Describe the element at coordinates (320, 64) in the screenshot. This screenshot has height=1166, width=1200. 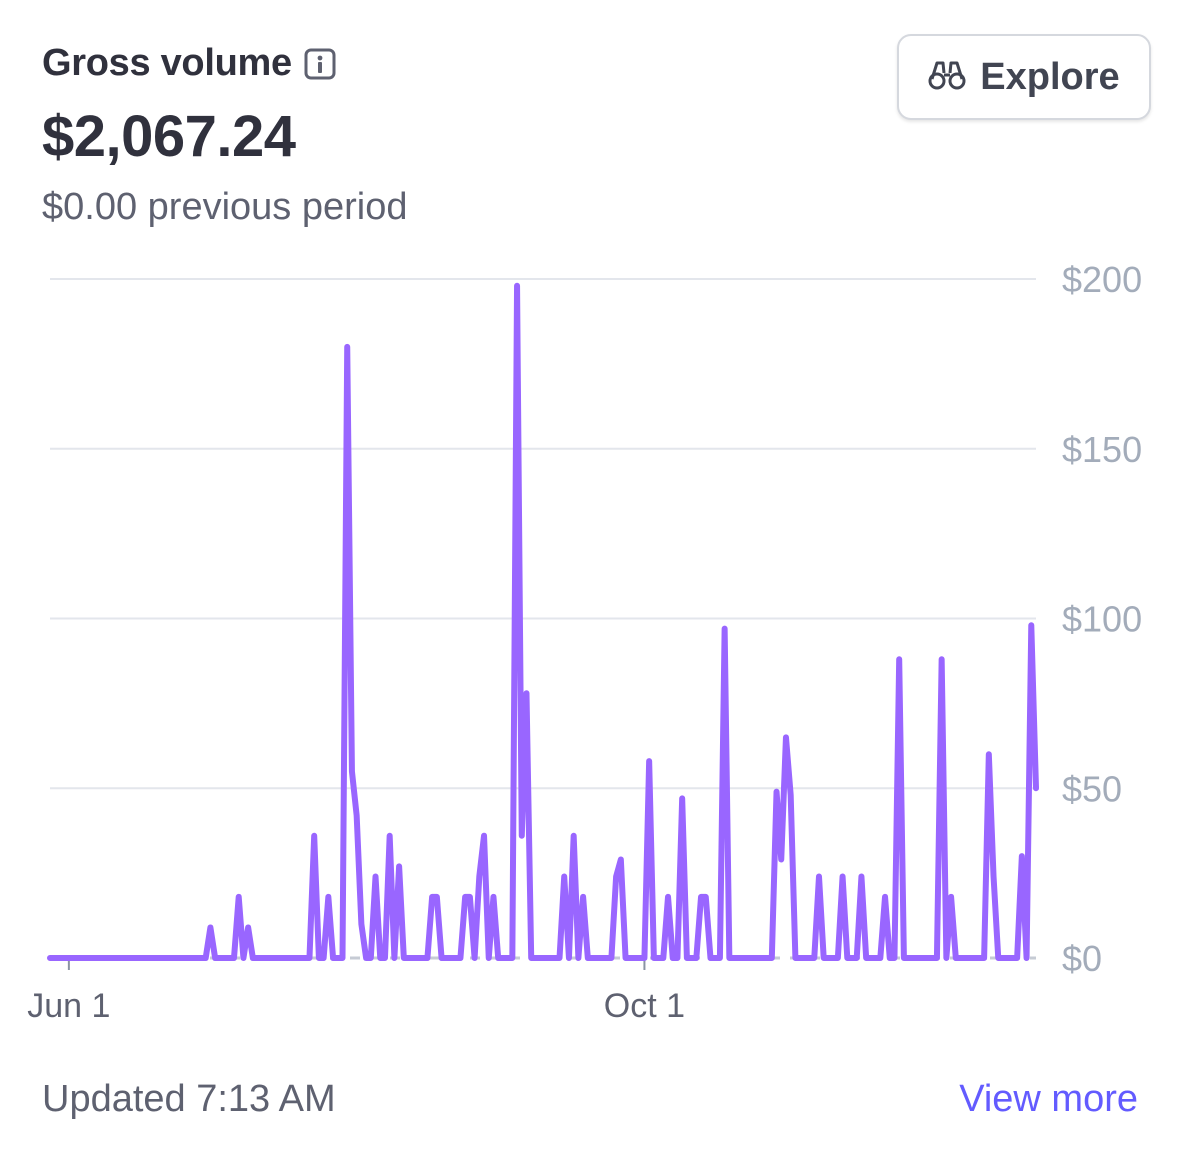
I see `info-icon` at that location.